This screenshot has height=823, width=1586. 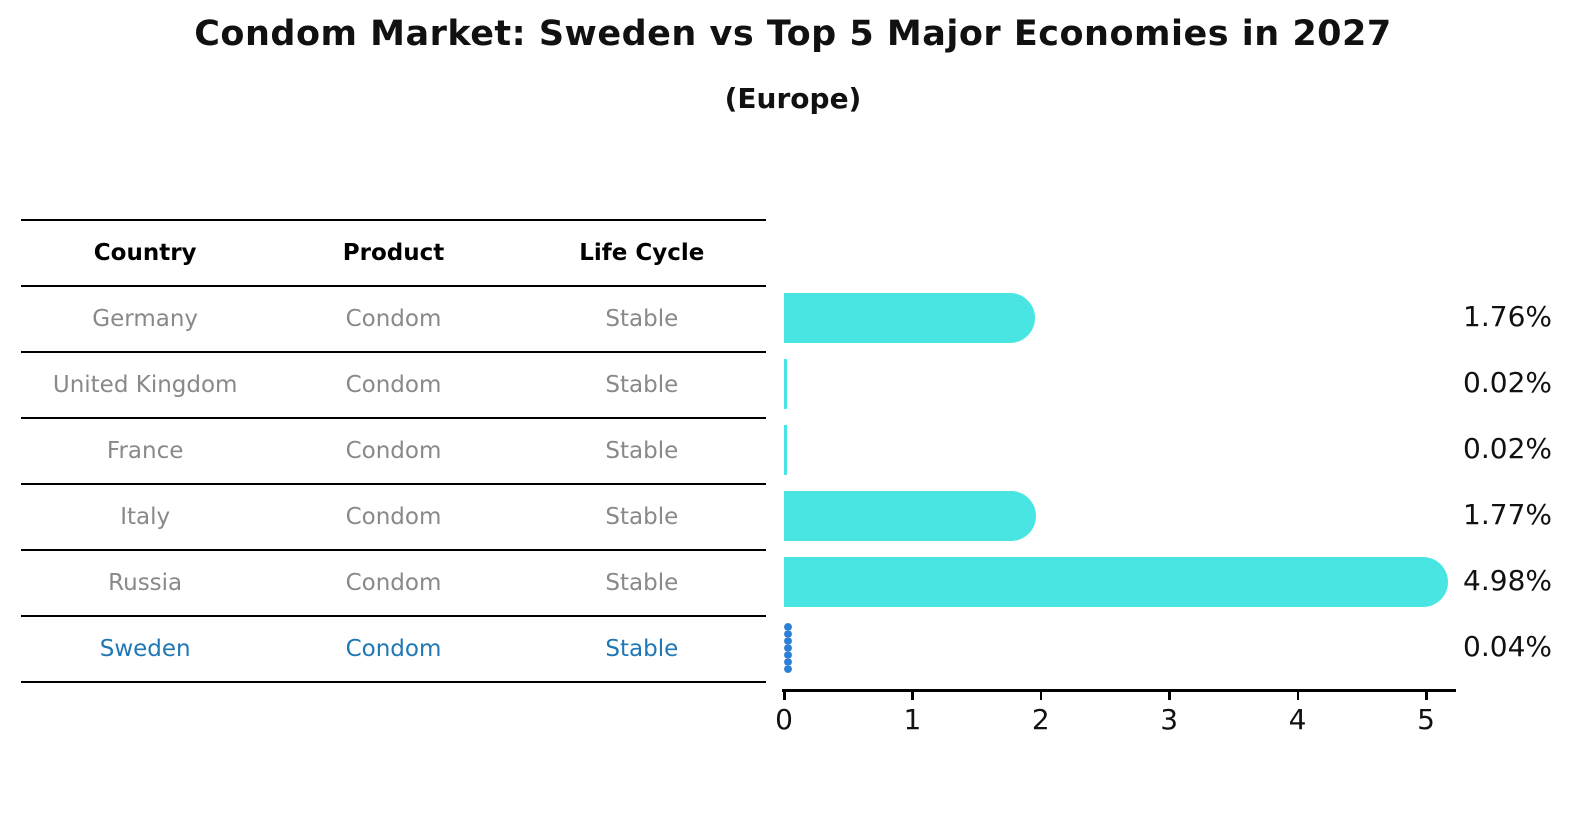 I want to click on bar-france, so click(x=785, y=450).